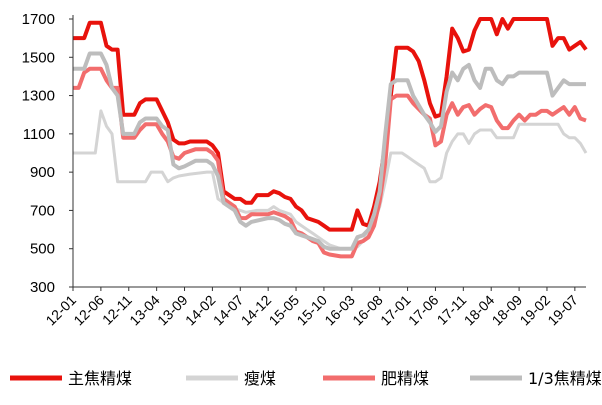 The width and height of the screenshot is (602, 405). I want to click on x-tick-label: 15-05, so click(284, 310).